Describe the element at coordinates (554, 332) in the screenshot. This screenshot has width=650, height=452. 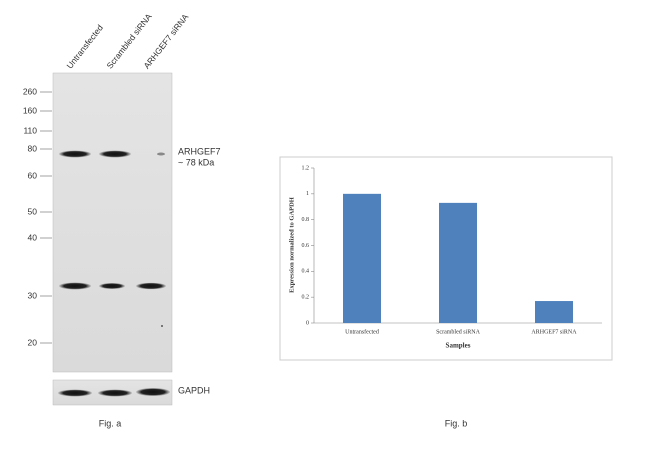
I see `x-tick-label: ARHGEF7 siRNA` at that location.